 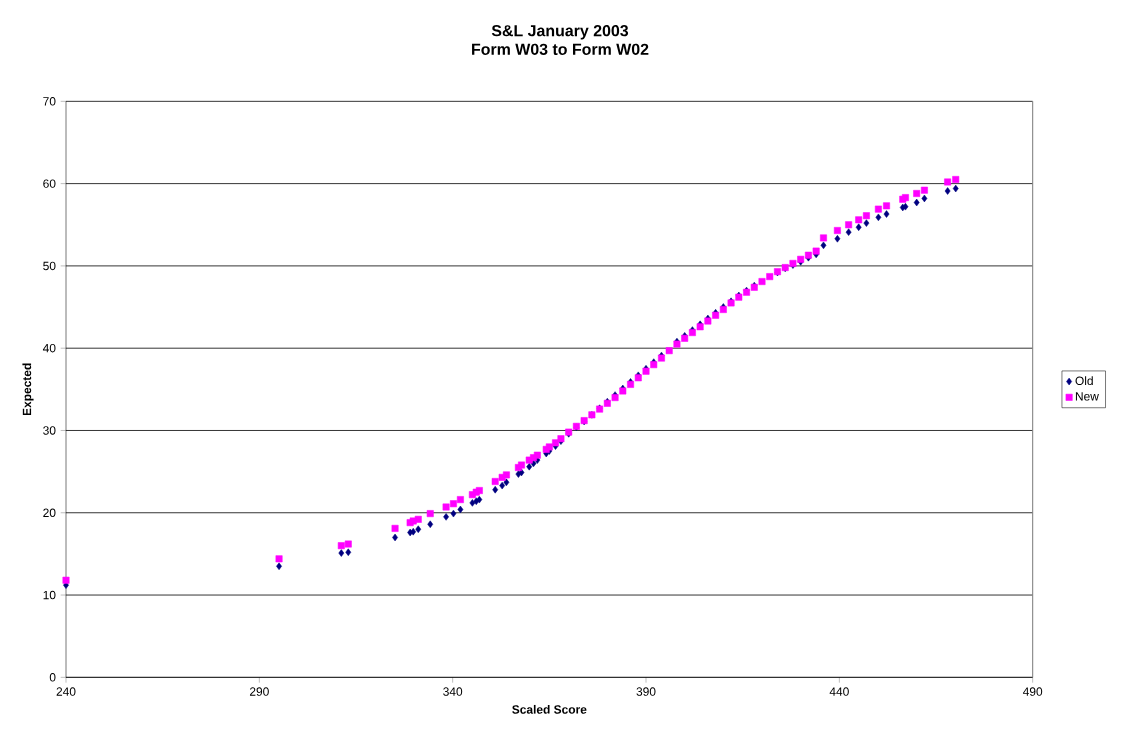 What do you see at coordinates (1032, 691) in the screenshot?
I see `x-tick-label: 490` at bounding box center [1032, 691].